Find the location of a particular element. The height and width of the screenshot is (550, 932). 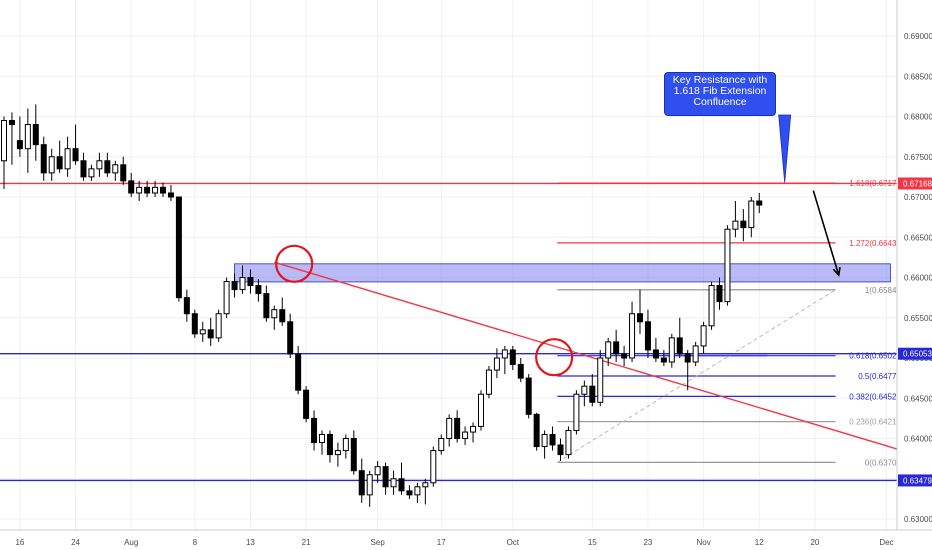

x-tick-label: 15 is located at coordinates (592, 542).